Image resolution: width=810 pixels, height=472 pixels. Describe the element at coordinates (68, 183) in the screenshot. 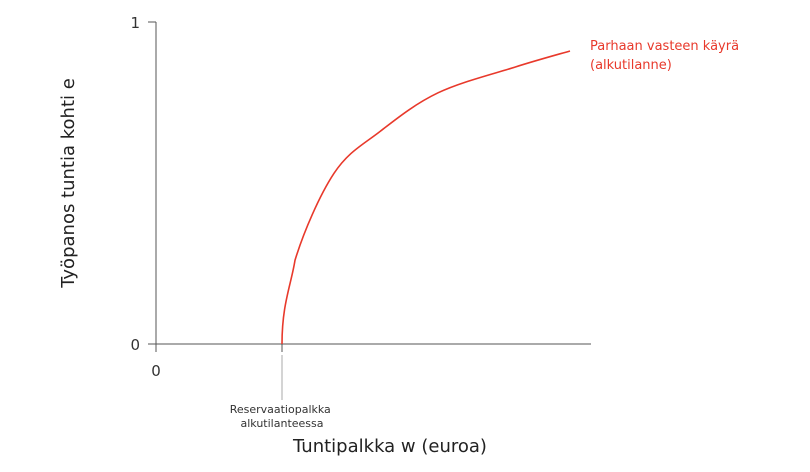

I see `y-axis-label: Työpanos tuntia kohti e` at that location.